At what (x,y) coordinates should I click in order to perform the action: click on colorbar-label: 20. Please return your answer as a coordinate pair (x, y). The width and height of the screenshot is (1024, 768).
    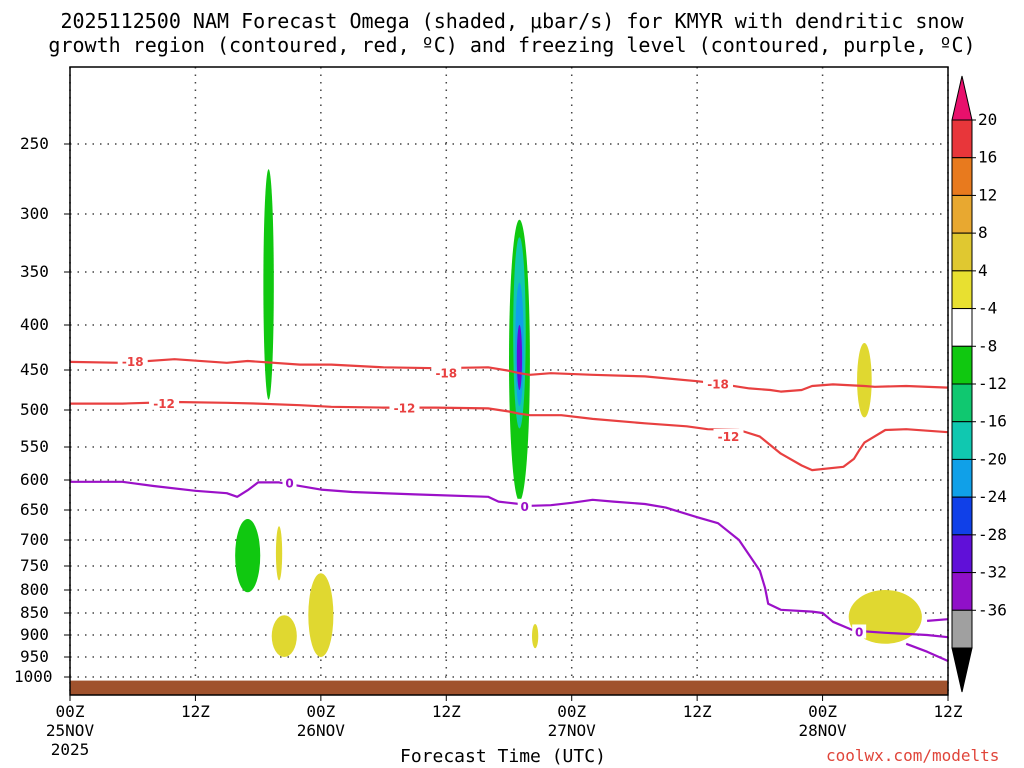
    Looking at the image, I should click on (987, 119).